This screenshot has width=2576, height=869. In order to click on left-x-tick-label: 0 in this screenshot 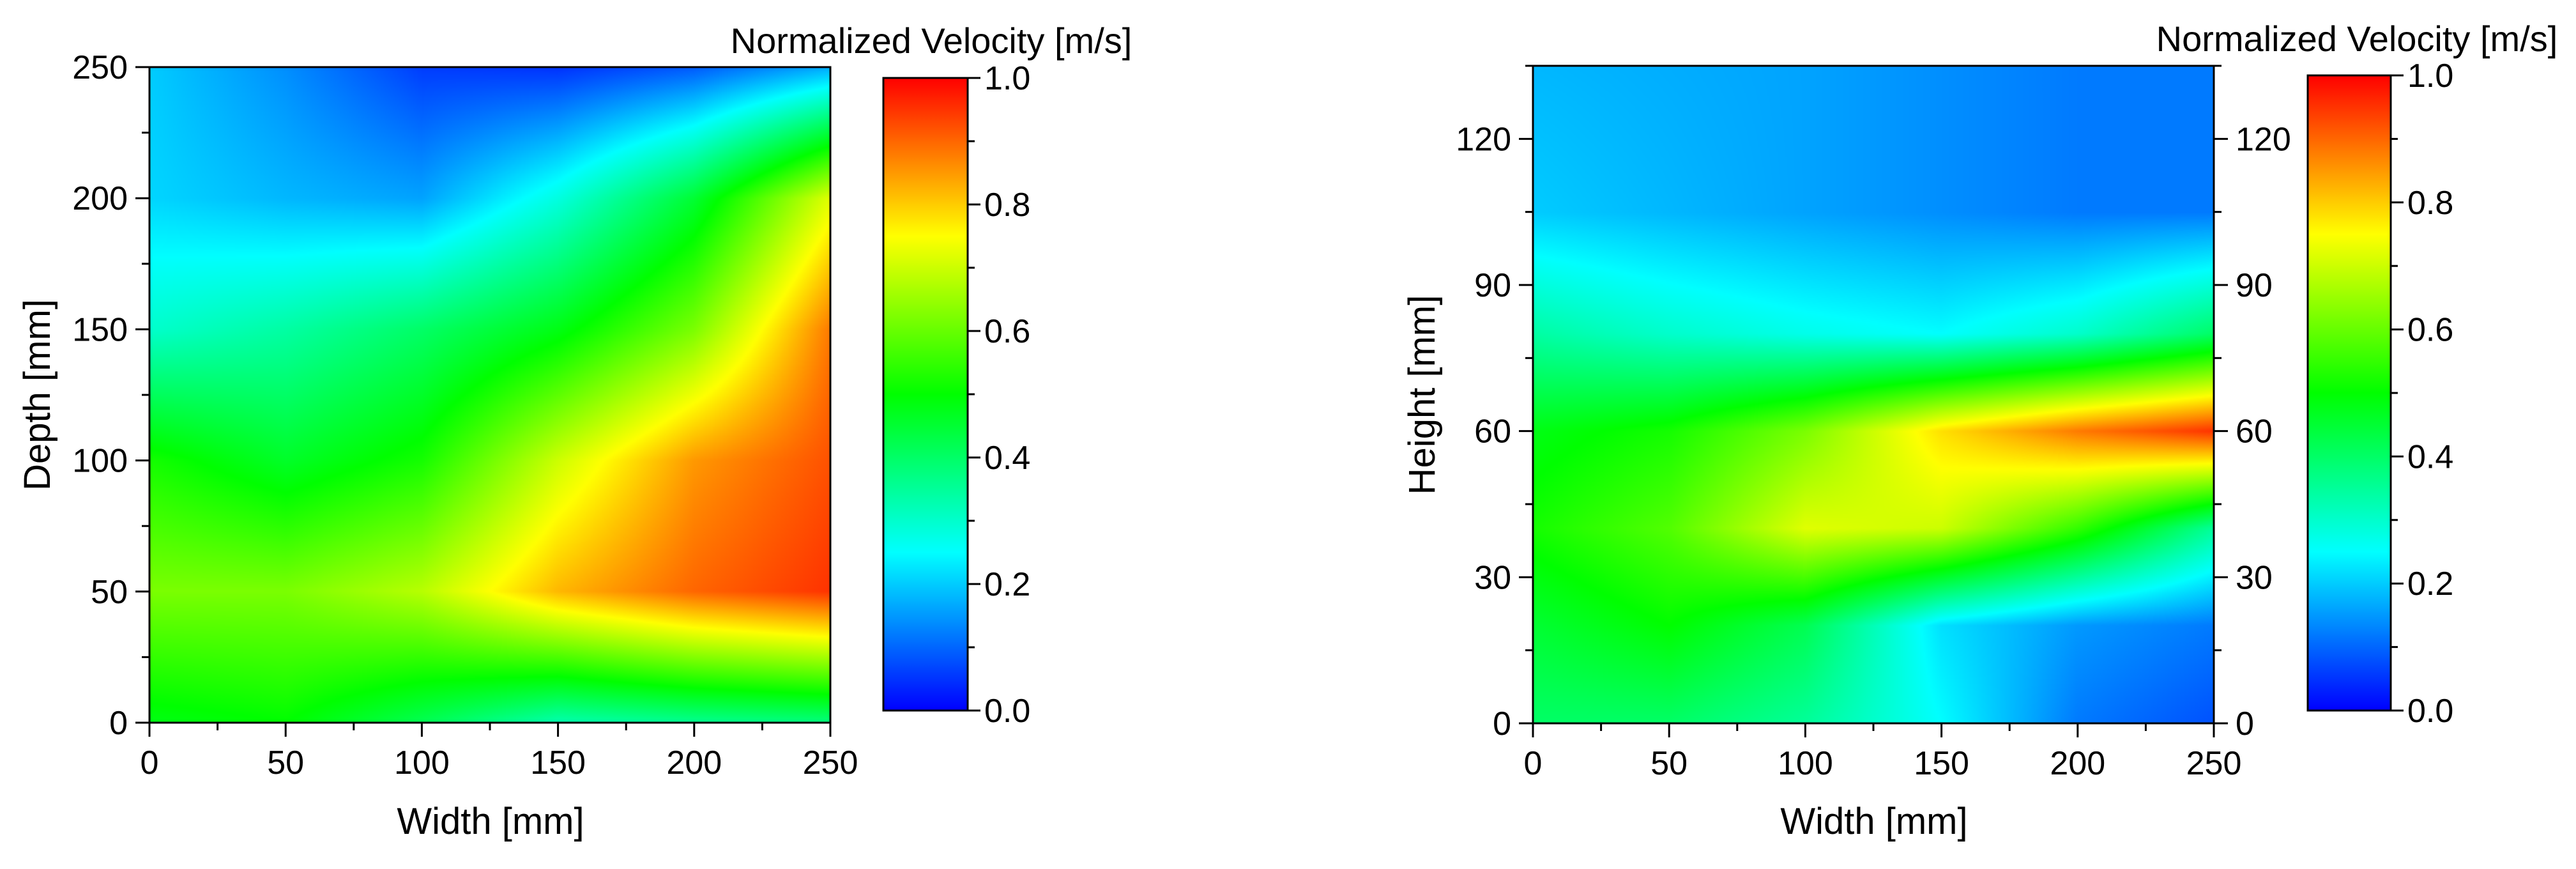, I will do `click(150, 762)`.